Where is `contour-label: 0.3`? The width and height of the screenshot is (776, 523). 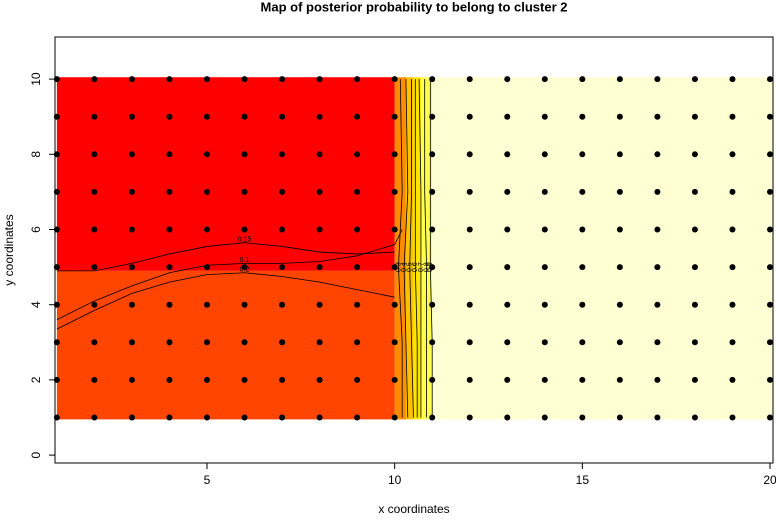 contour-label: 0.3 is located at coordinates (398, 267).